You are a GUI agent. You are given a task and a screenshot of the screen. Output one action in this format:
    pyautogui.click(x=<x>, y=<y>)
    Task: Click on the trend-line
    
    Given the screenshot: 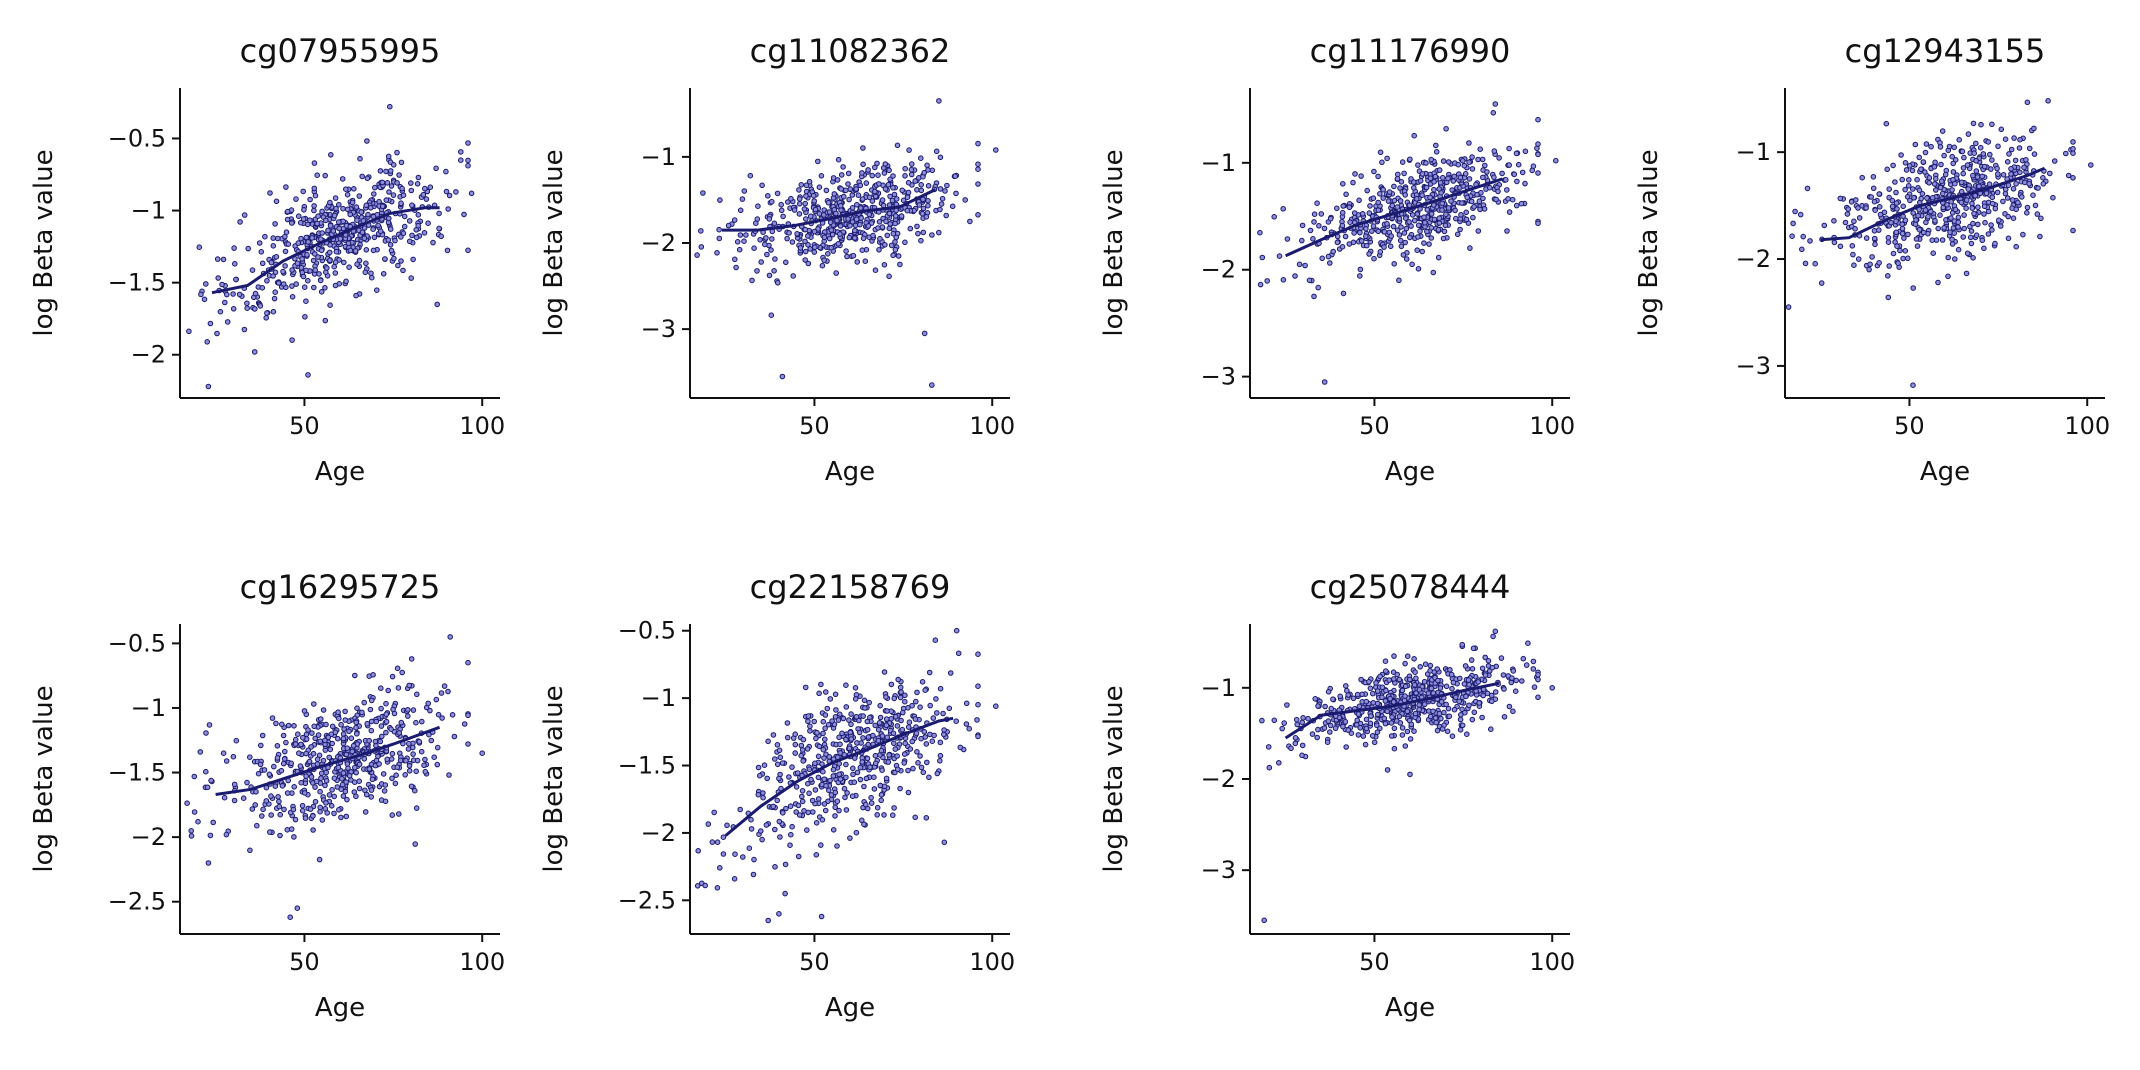 What is the action you would take?
    pyautogui.click(x=1393, y=217)
    